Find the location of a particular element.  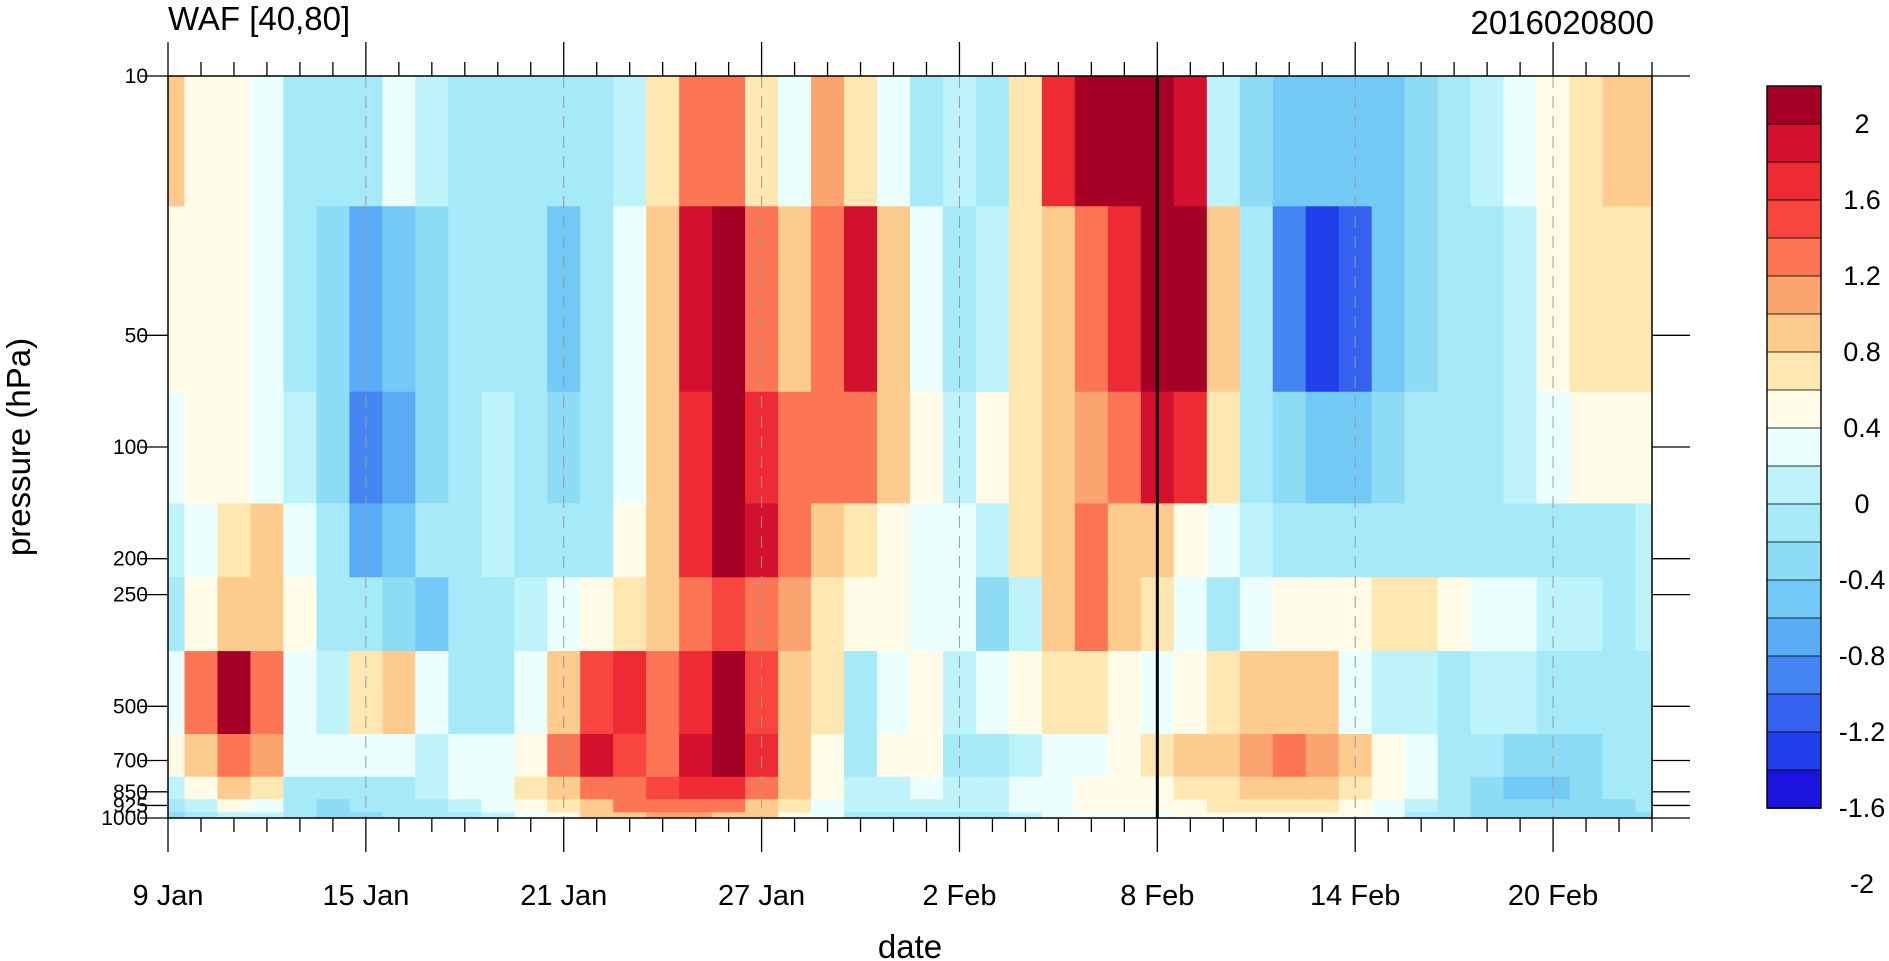

colorbar-tick-label: -0.8 is located at coordinates (1862, 656).